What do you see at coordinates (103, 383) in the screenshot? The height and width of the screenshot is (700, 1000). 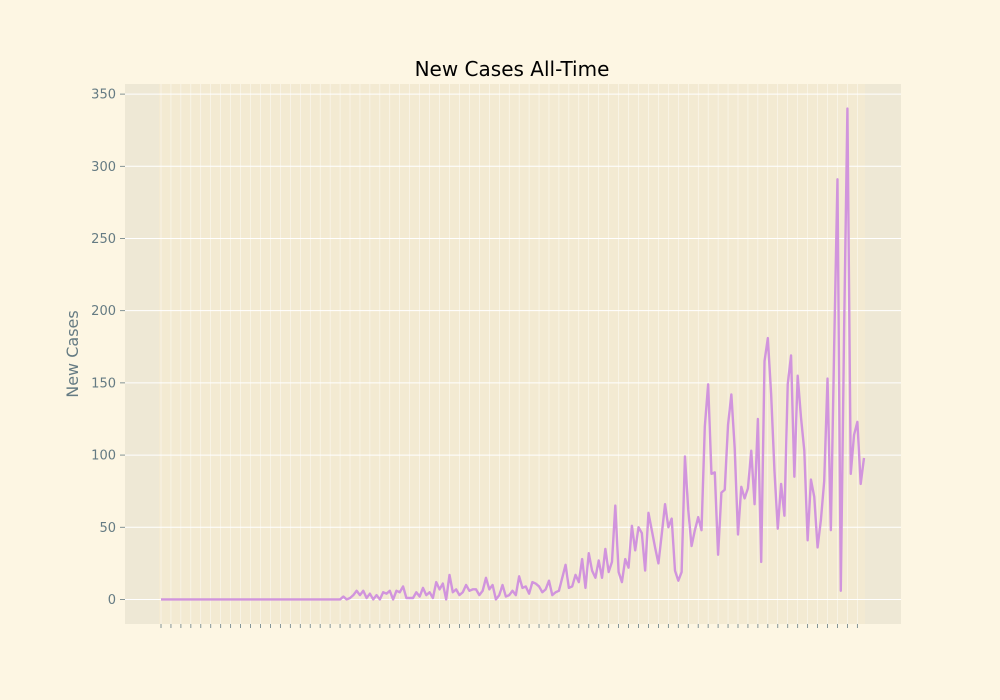 I see `y-tick-label: 150` at bounding box center [103, 383].